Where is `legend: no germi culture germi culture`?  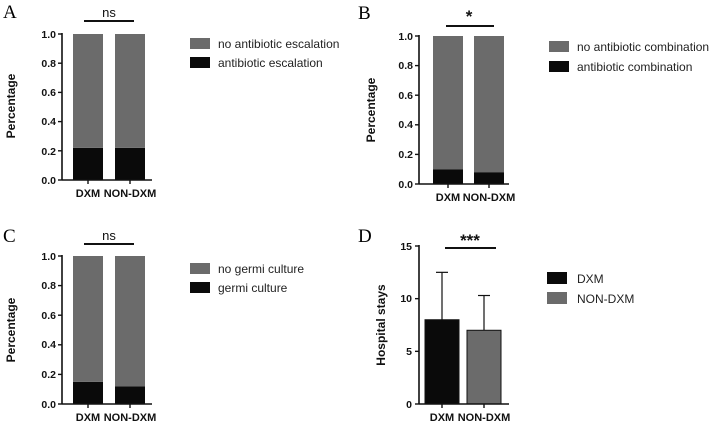 legend: no germi culture germi culture is located at coordinates (247, 278).